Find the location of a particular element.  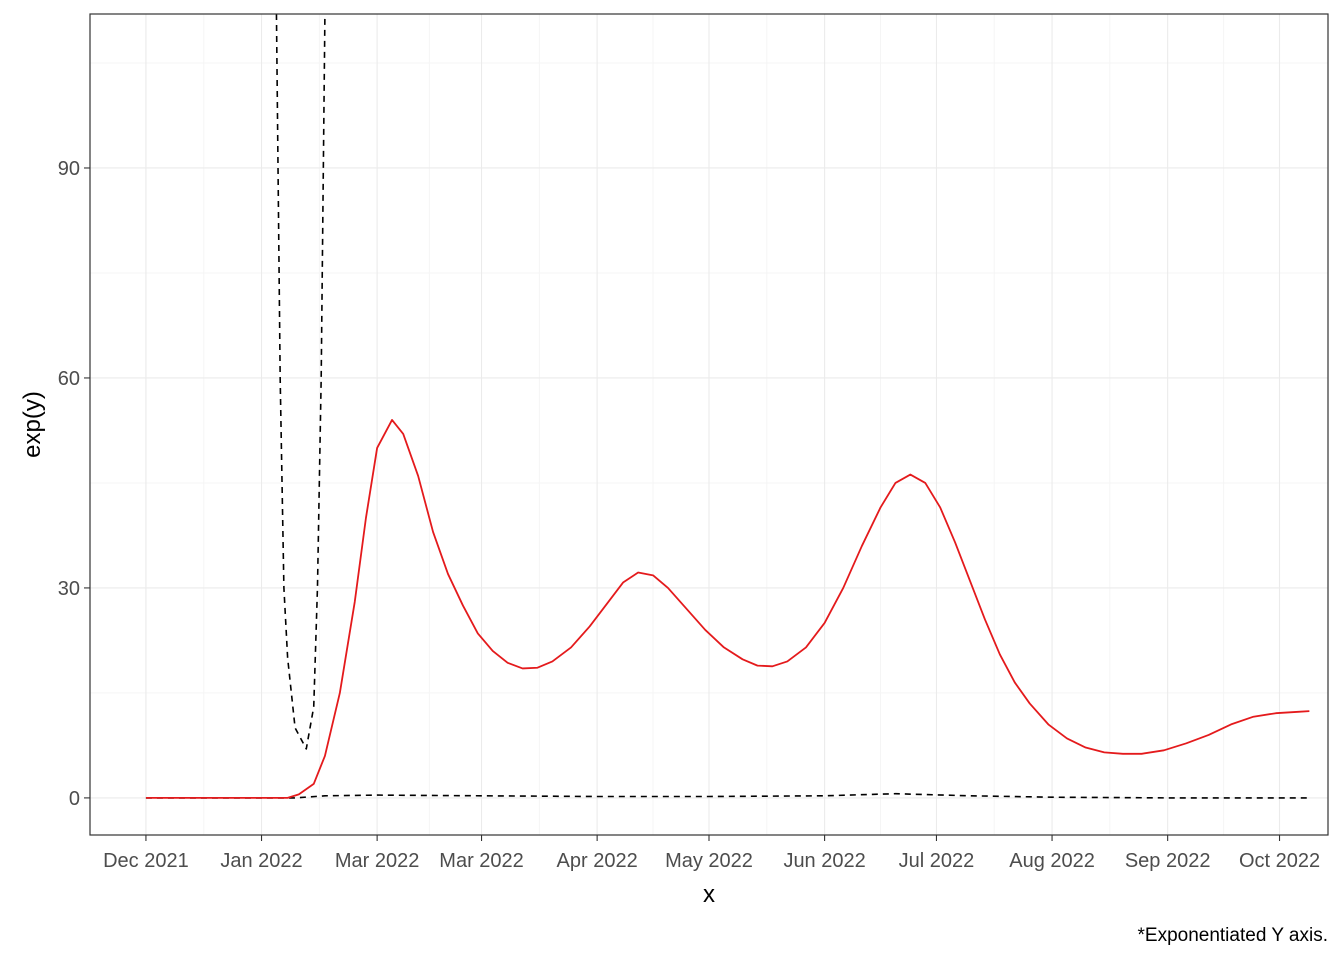

x-tick-label: Jan 2022 is located at coordinates (261, 861).